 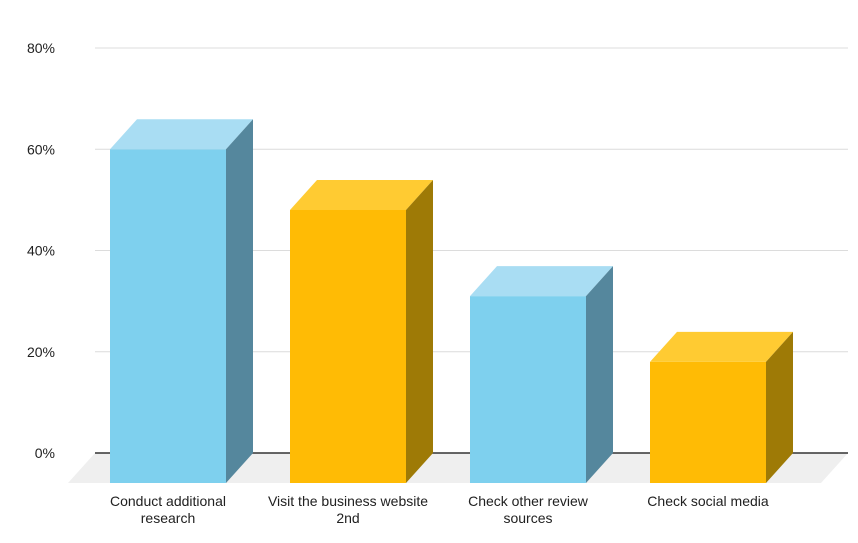 What do you see at coordinates (41, 48) in the screenshot?
I see `y-axis-tick-label: 80%` at bounding box center [41, 48].